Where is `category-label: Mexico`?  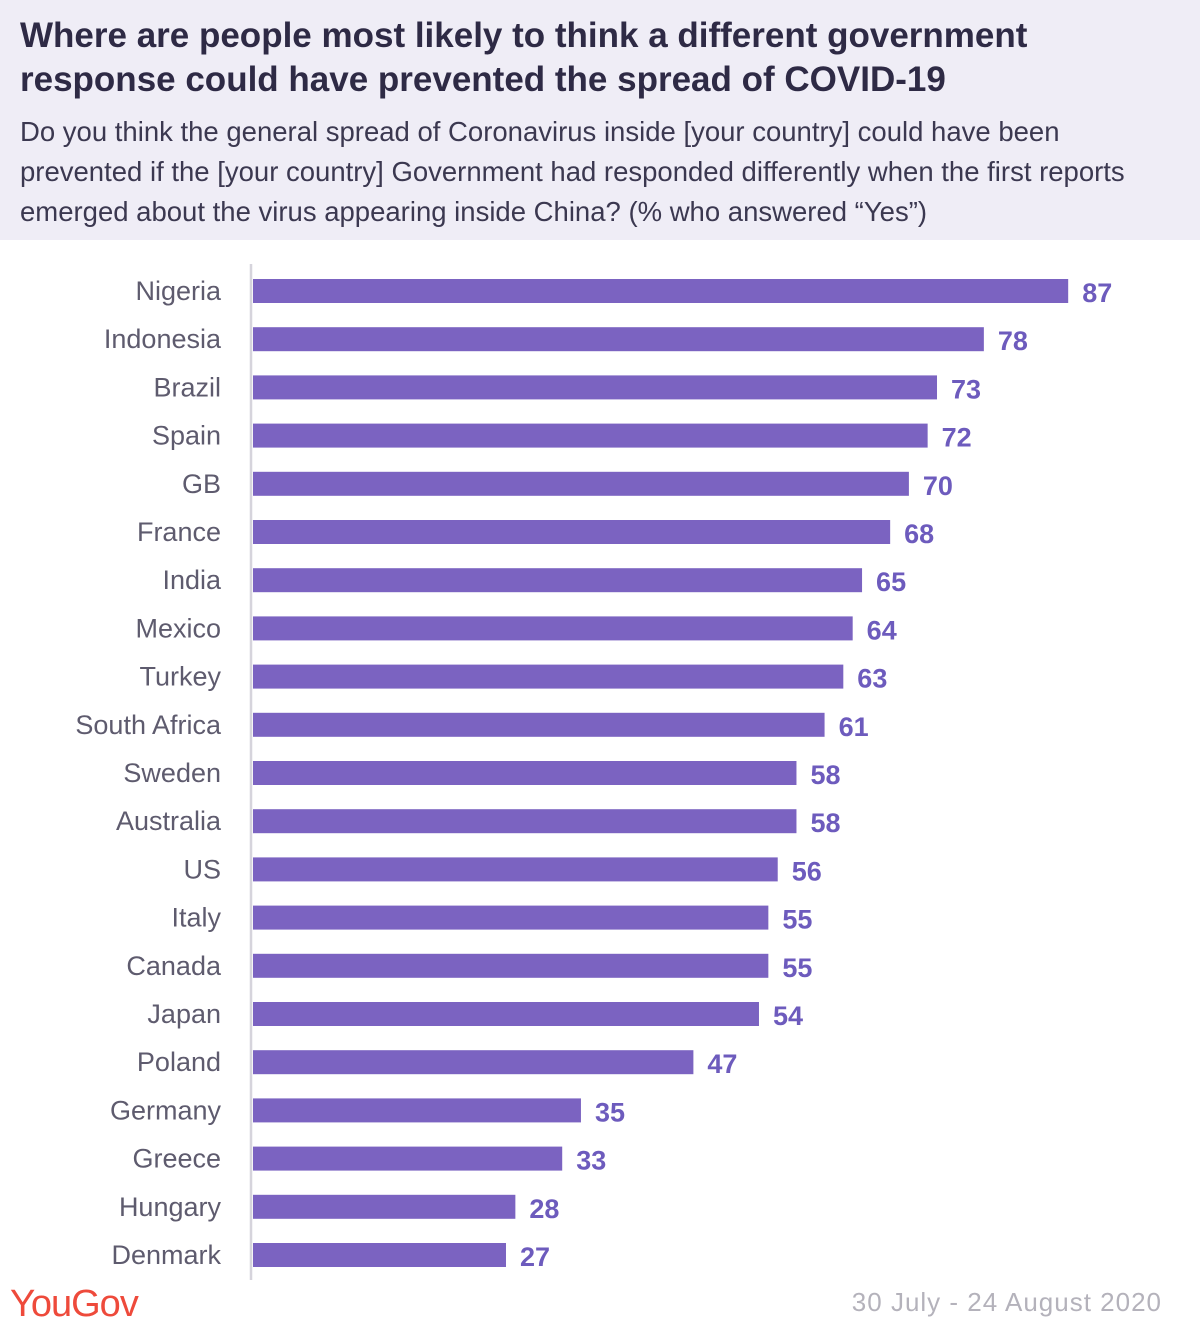 category-label: Mexico is located at coordinates (178, 628).